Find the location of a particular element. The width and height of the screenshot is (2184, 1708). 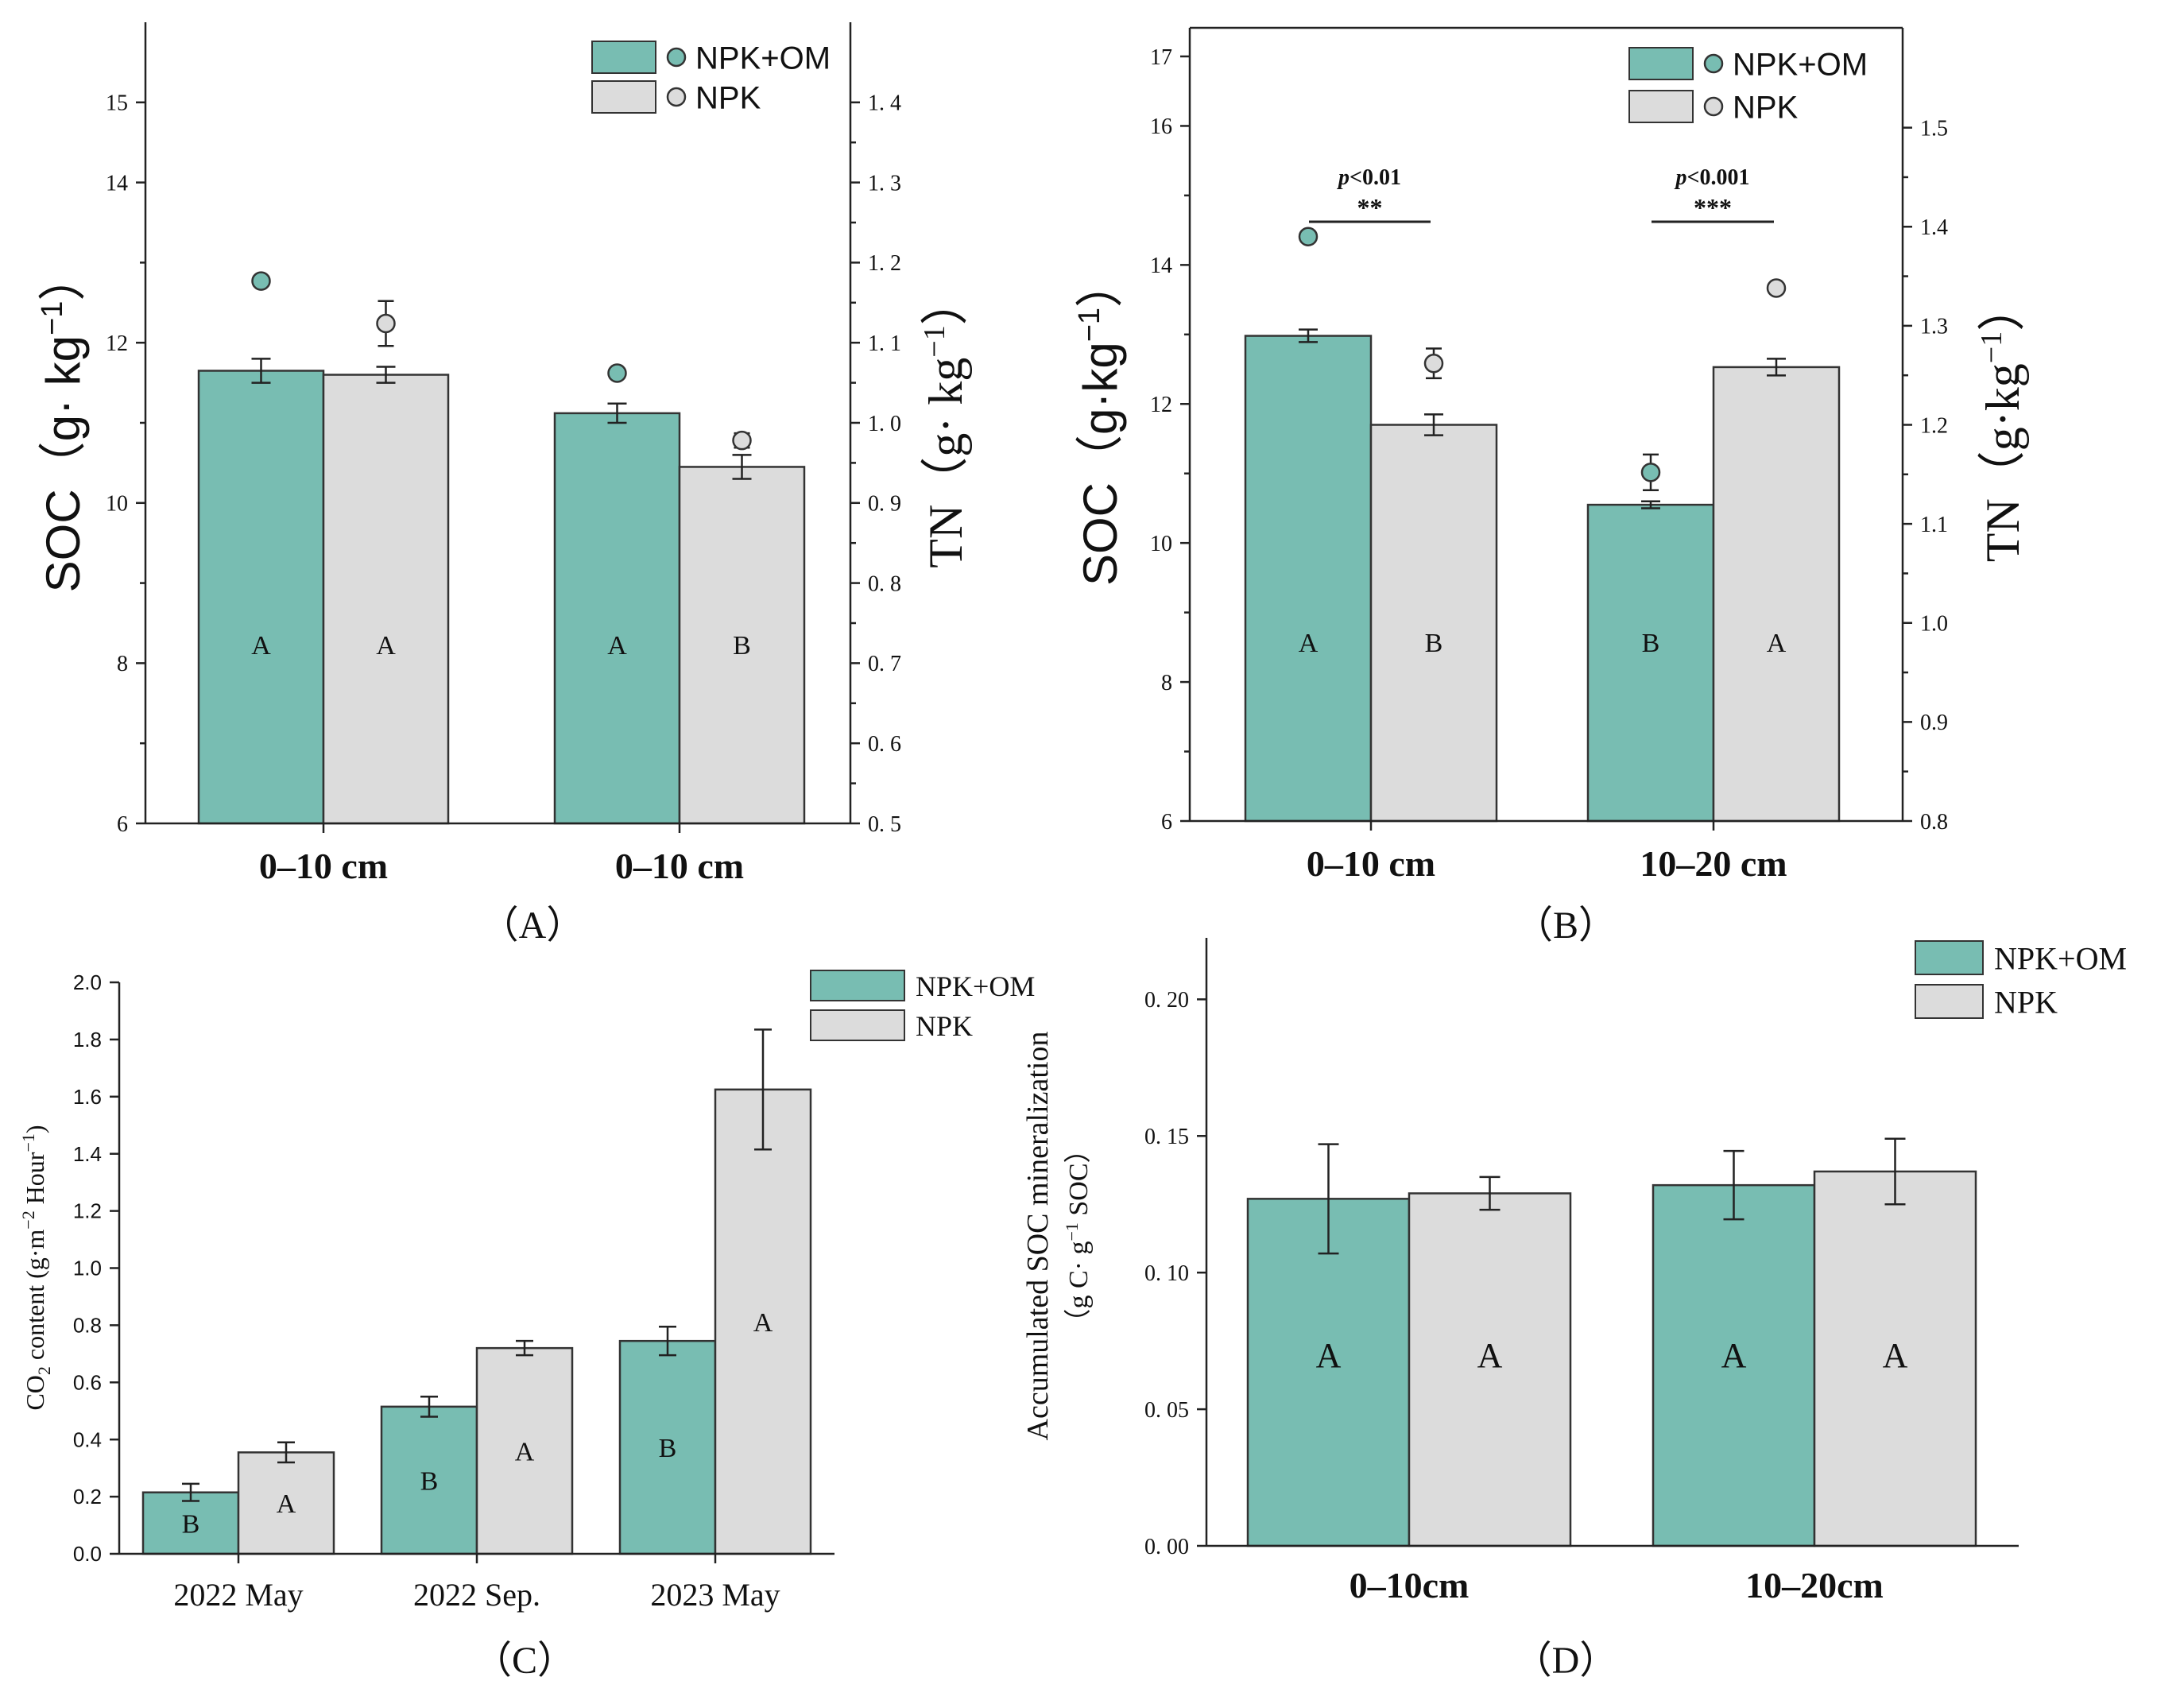

y-tick-label: 0.6 is located at coordinates (87, 1382).